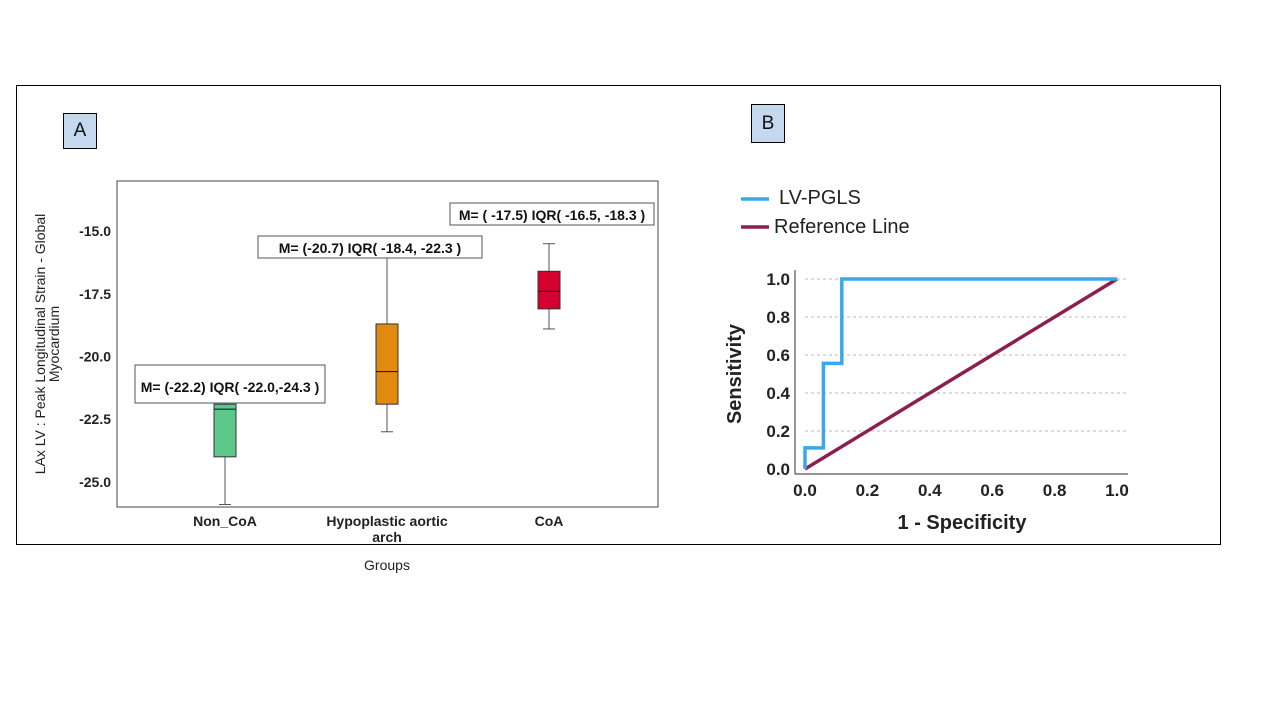 This screenshot has width=1280, height=720. What do you see at coordinates (387, 565) in the screenshot?
I see `box-x-axis-title: Groups` at bounding box center [387, 565].